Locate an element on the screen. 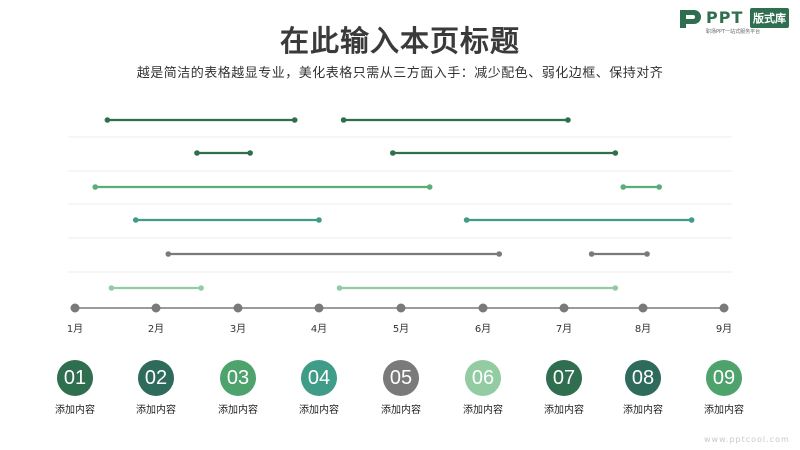  item-number-circle: 04 is located at coordinates (319, 378).